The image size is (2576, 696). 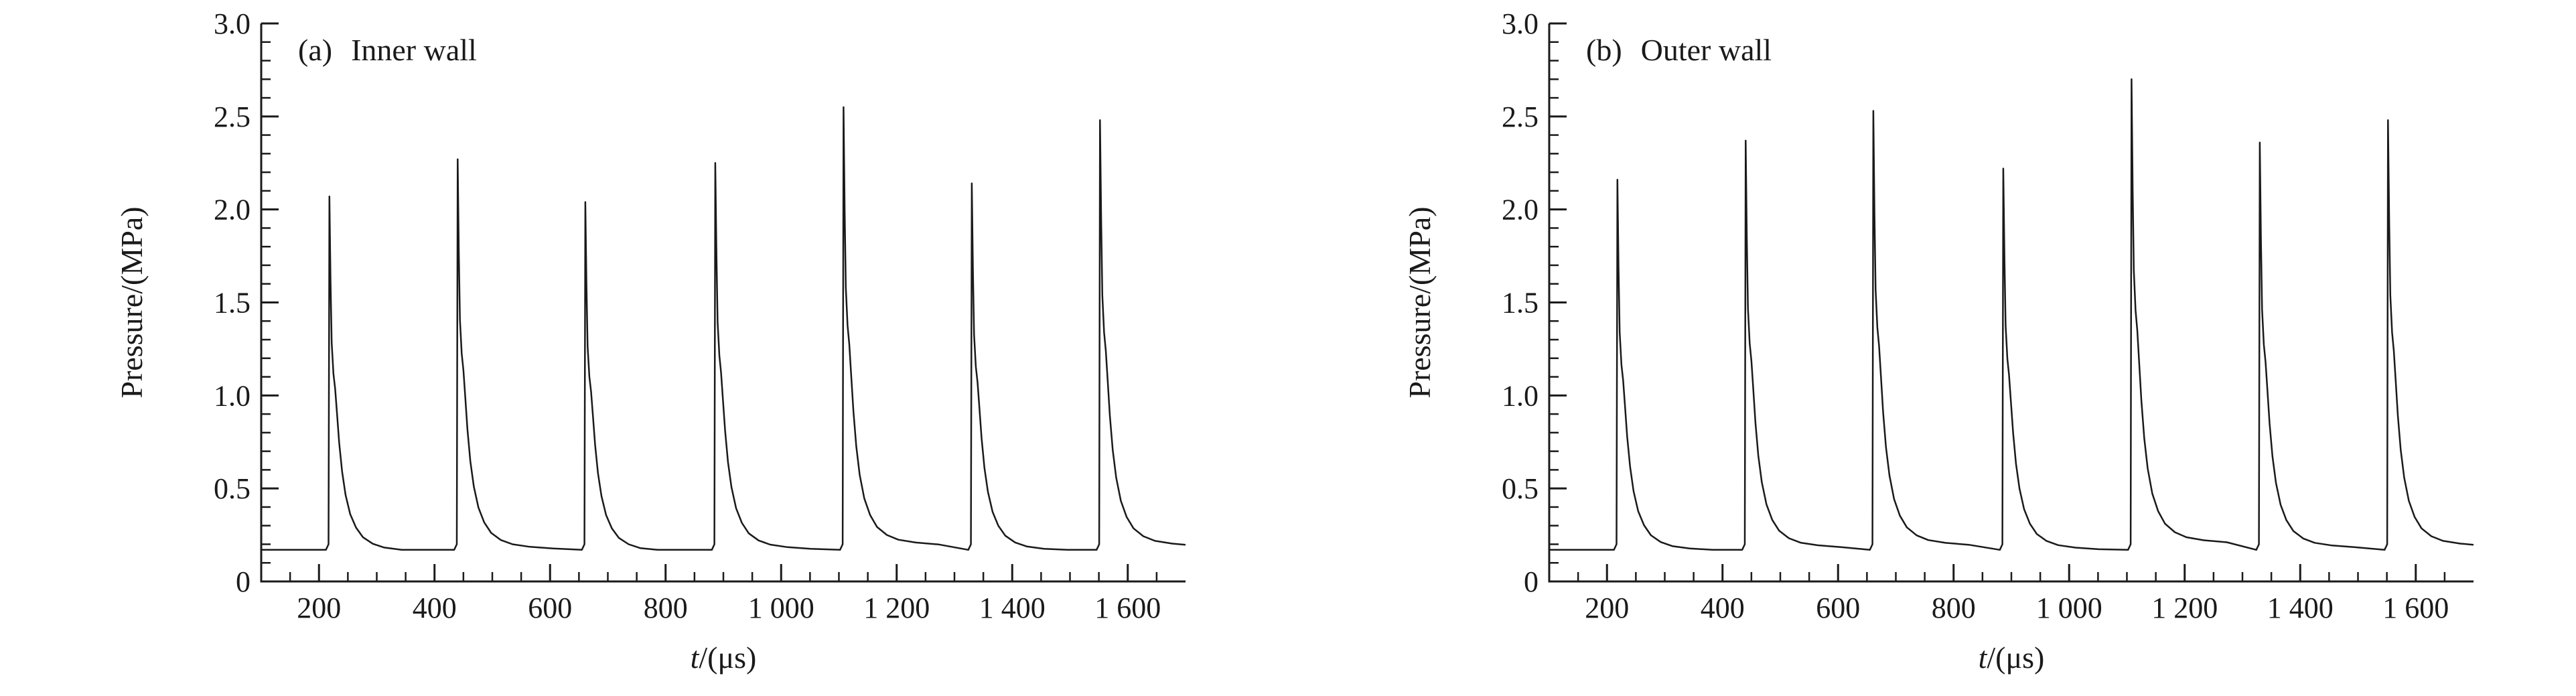 I want to click on panel-title: Outer wall, so click(x=1706, y=50).